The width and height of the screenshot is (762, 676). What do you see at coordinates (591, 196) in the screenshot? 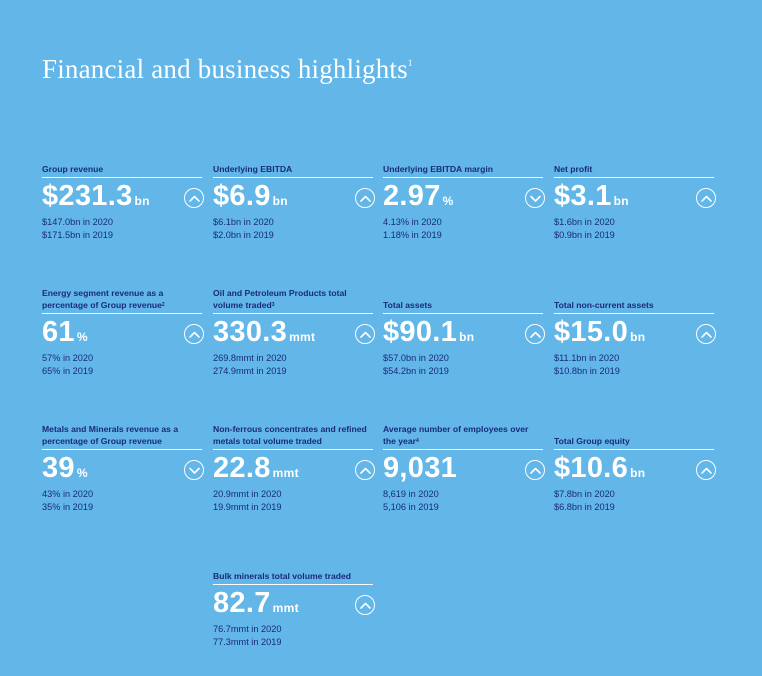
I see `highlight-value: $3.1 bn` at bounding box center [591, 196].